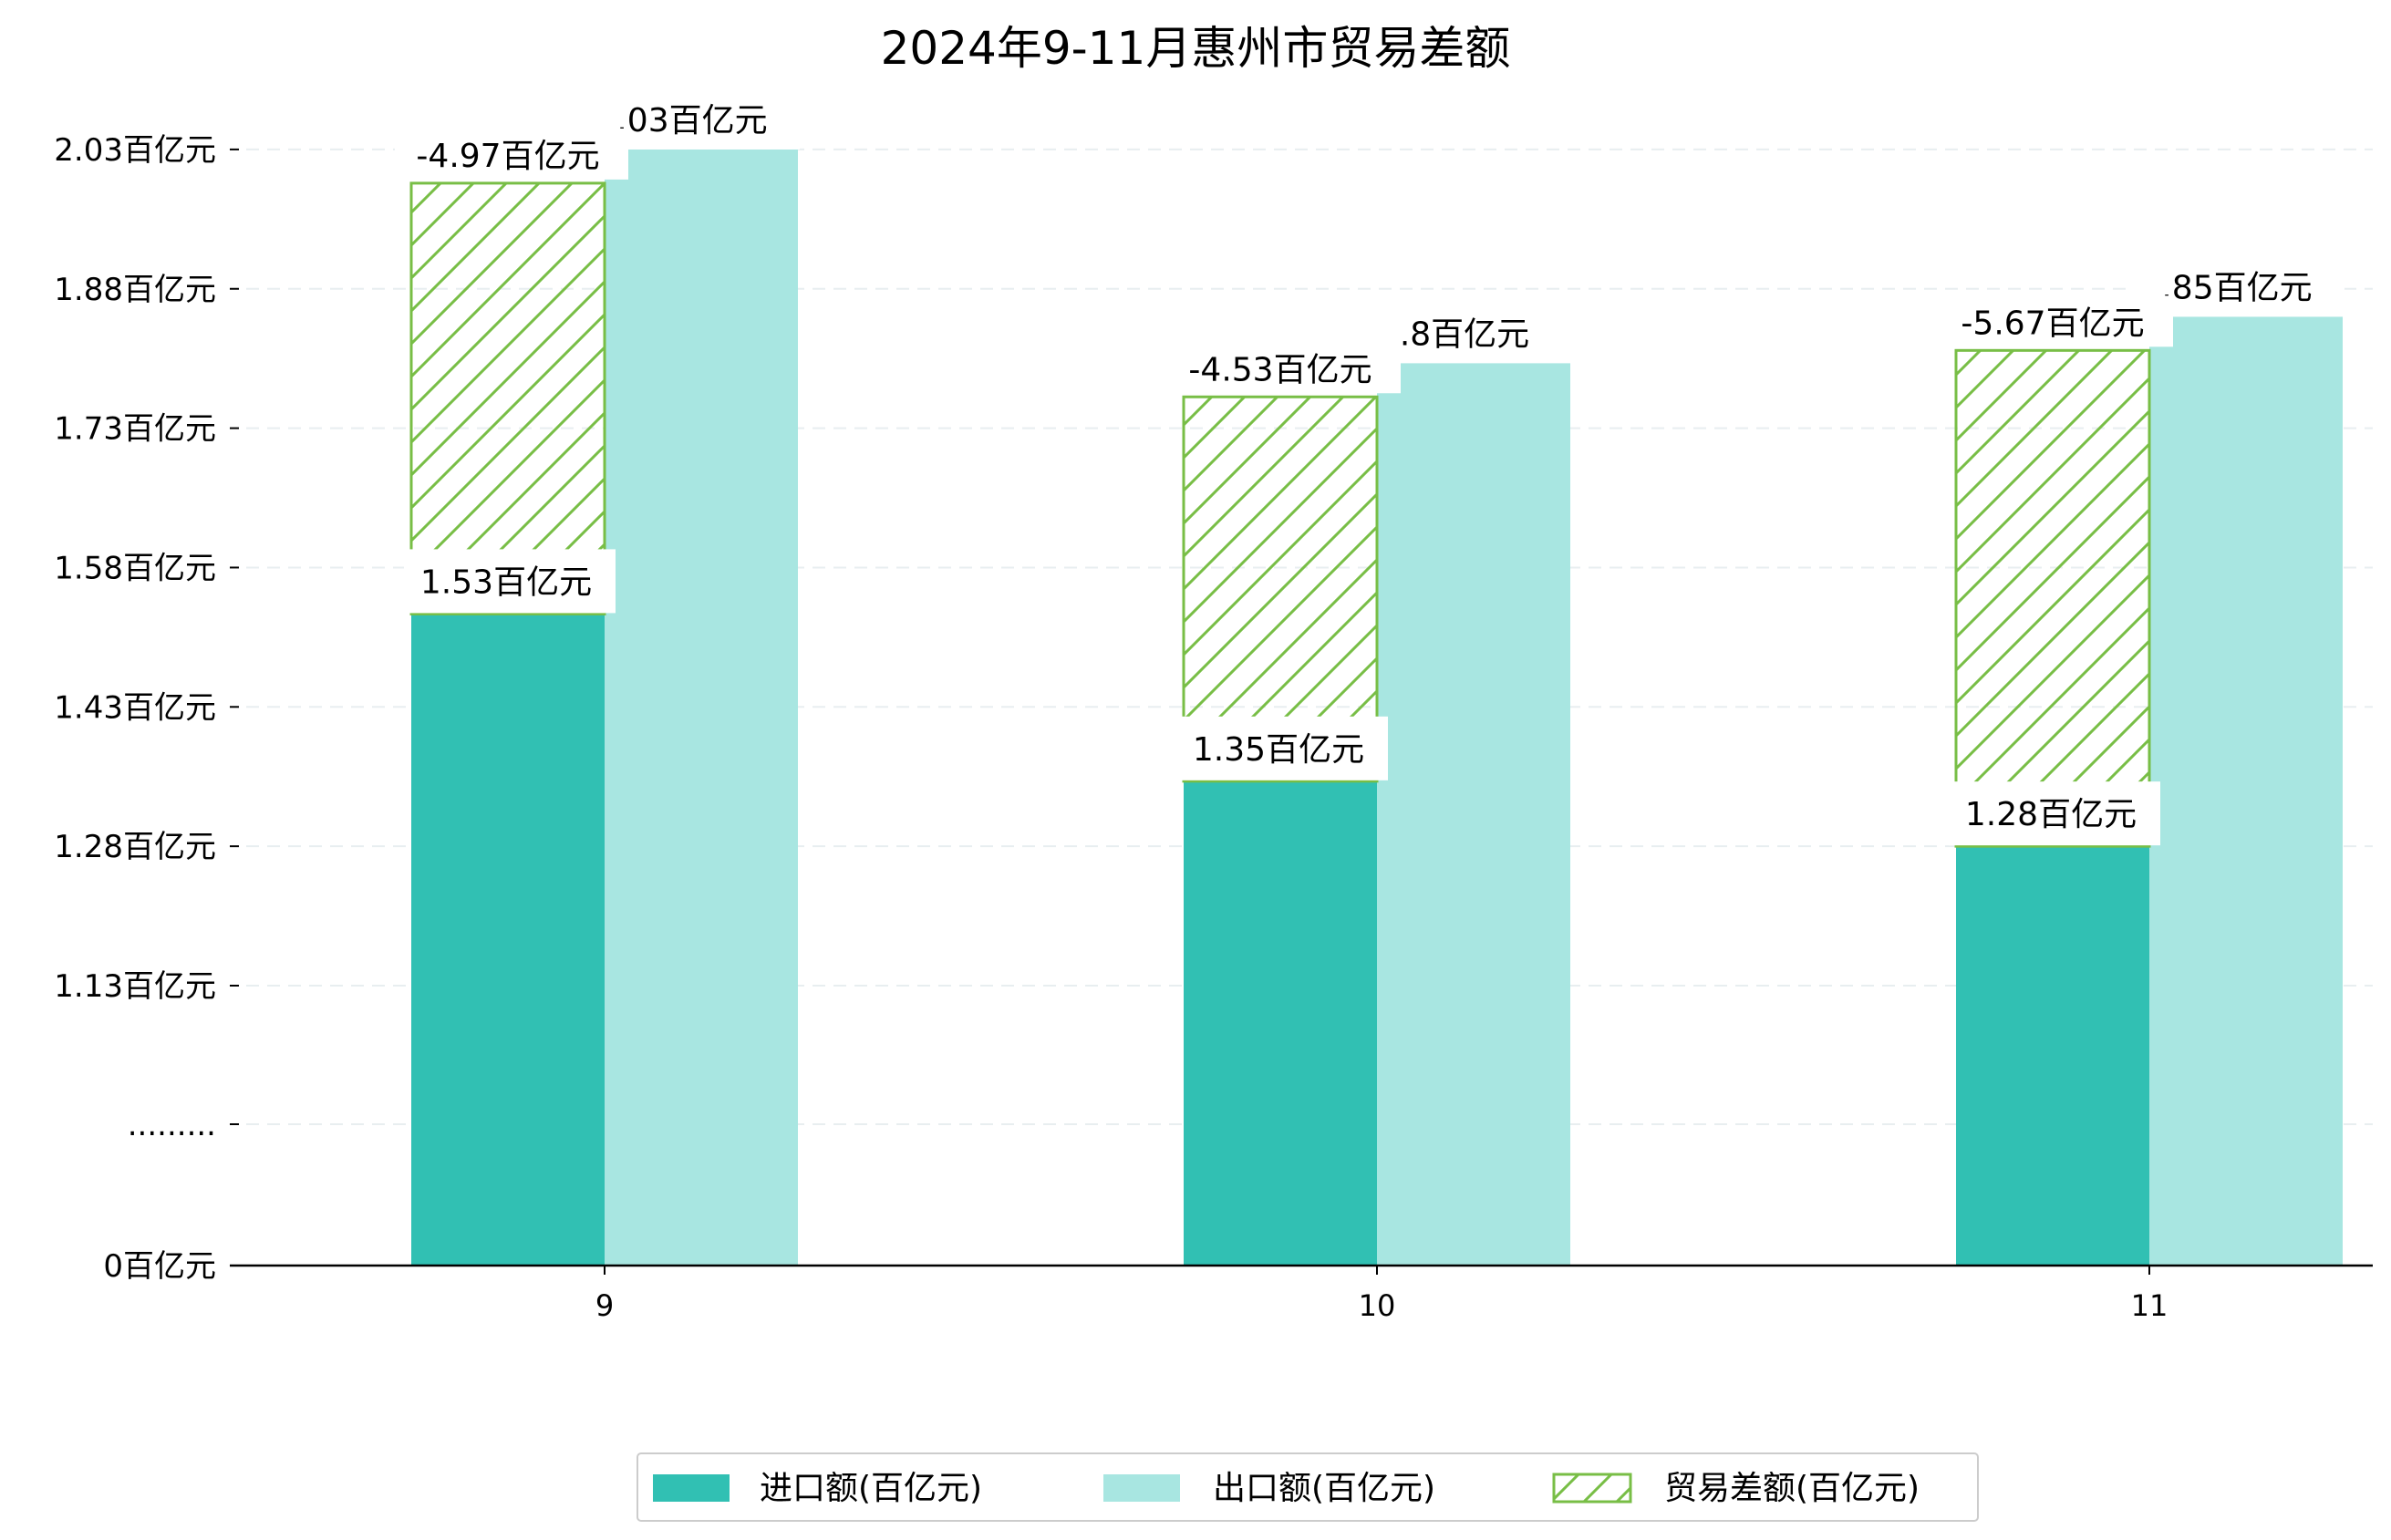 This screenshot has height=1540, width=2391. I want to click on legend-label: 贸易差额(百亿元), so click(1792, 1488).